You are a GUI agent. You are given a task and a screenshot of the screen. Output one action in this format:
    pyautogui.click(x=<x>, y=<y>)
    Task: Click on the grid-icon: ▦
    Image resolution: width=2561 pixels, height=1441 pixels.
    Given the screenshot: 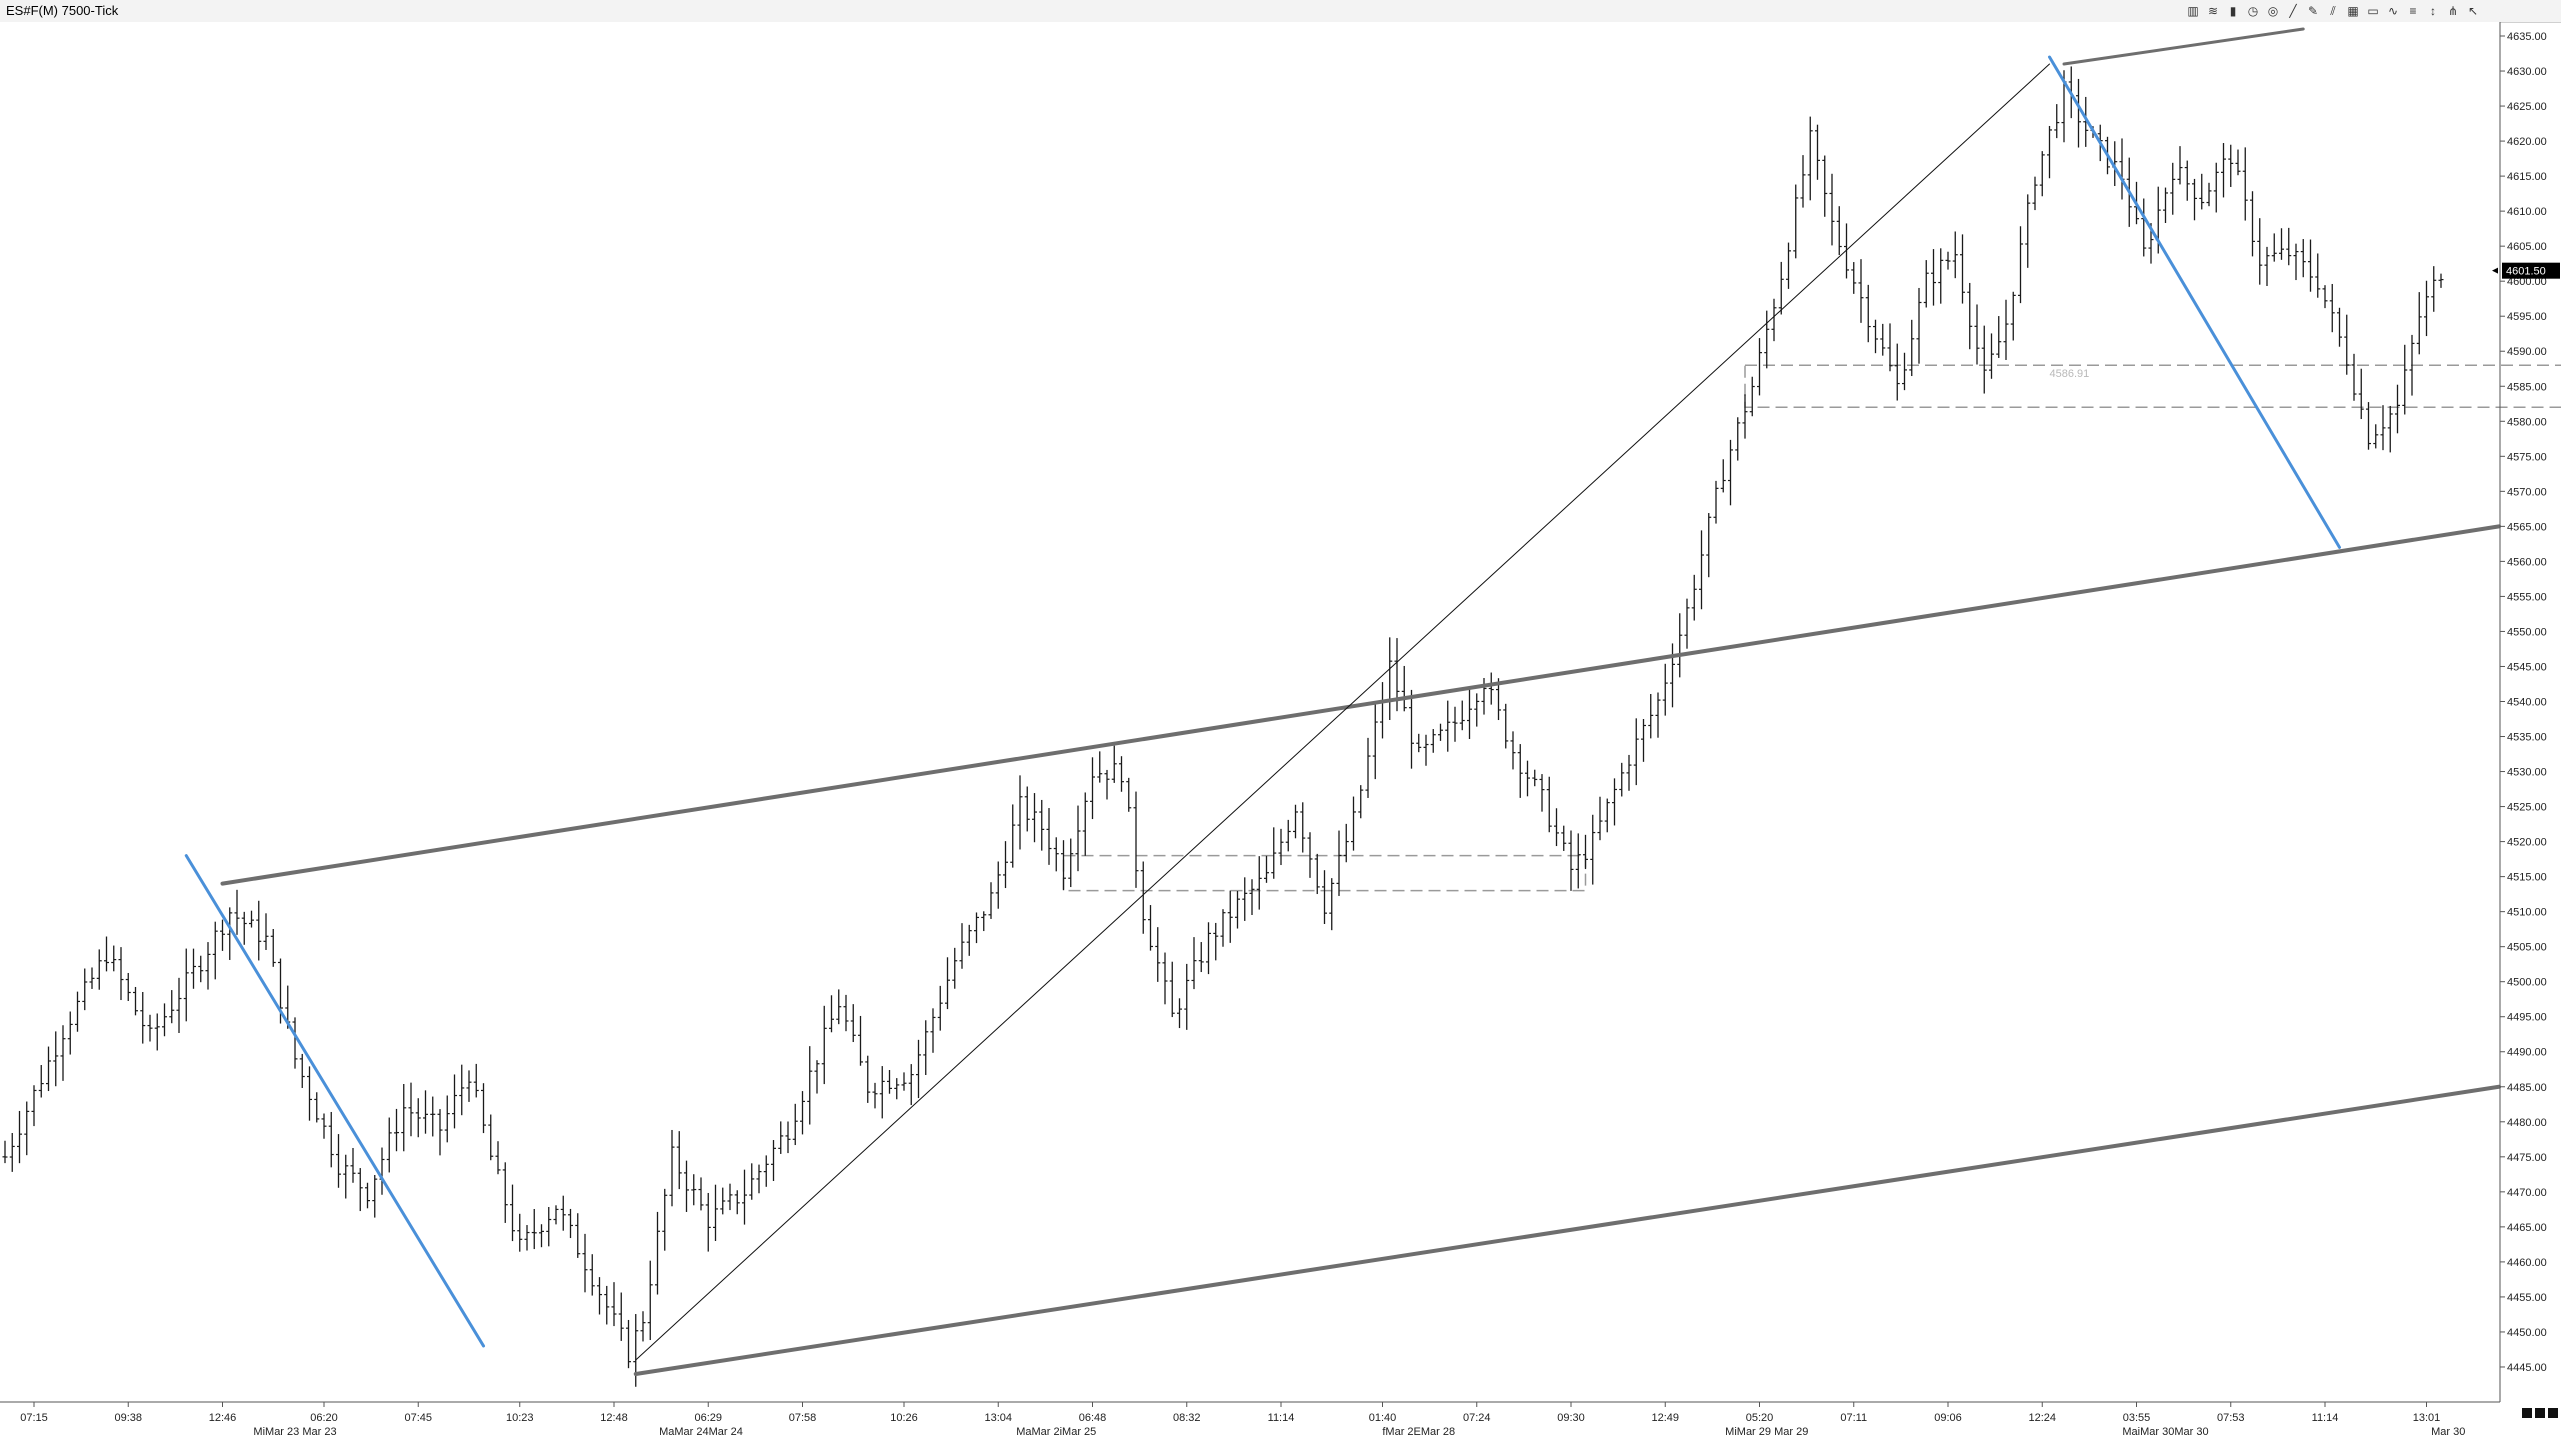 What is the action you would take?
    pyautogui.click(x=2353, y=11)
    